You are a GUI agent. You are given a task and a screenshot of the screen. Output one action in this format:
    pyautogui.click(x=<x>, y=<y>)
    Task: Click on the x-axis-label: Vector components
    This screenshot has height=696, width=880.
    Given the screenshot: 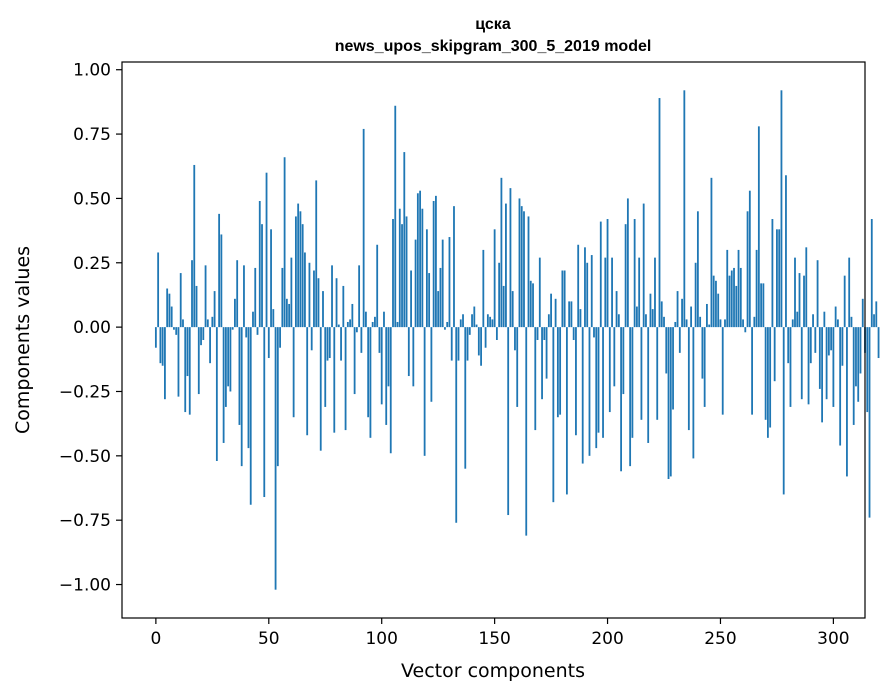 What is the action you would take?
    pyautogui.click(x=493, y=671)
    